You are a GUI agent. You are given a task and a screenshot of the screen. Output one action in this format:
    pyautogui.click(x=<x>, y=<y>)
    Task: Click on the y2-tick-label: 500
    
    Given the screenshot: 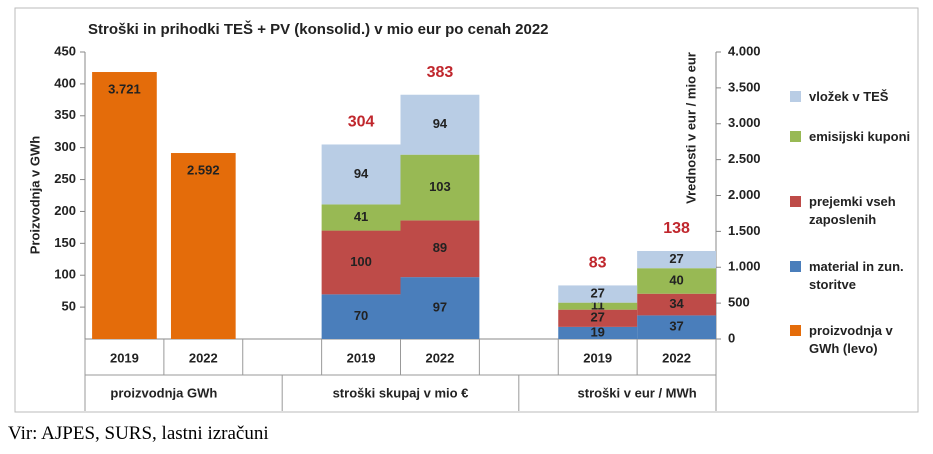 What is the action you would take?
    pyautogui.click(x=739, y=302)
    